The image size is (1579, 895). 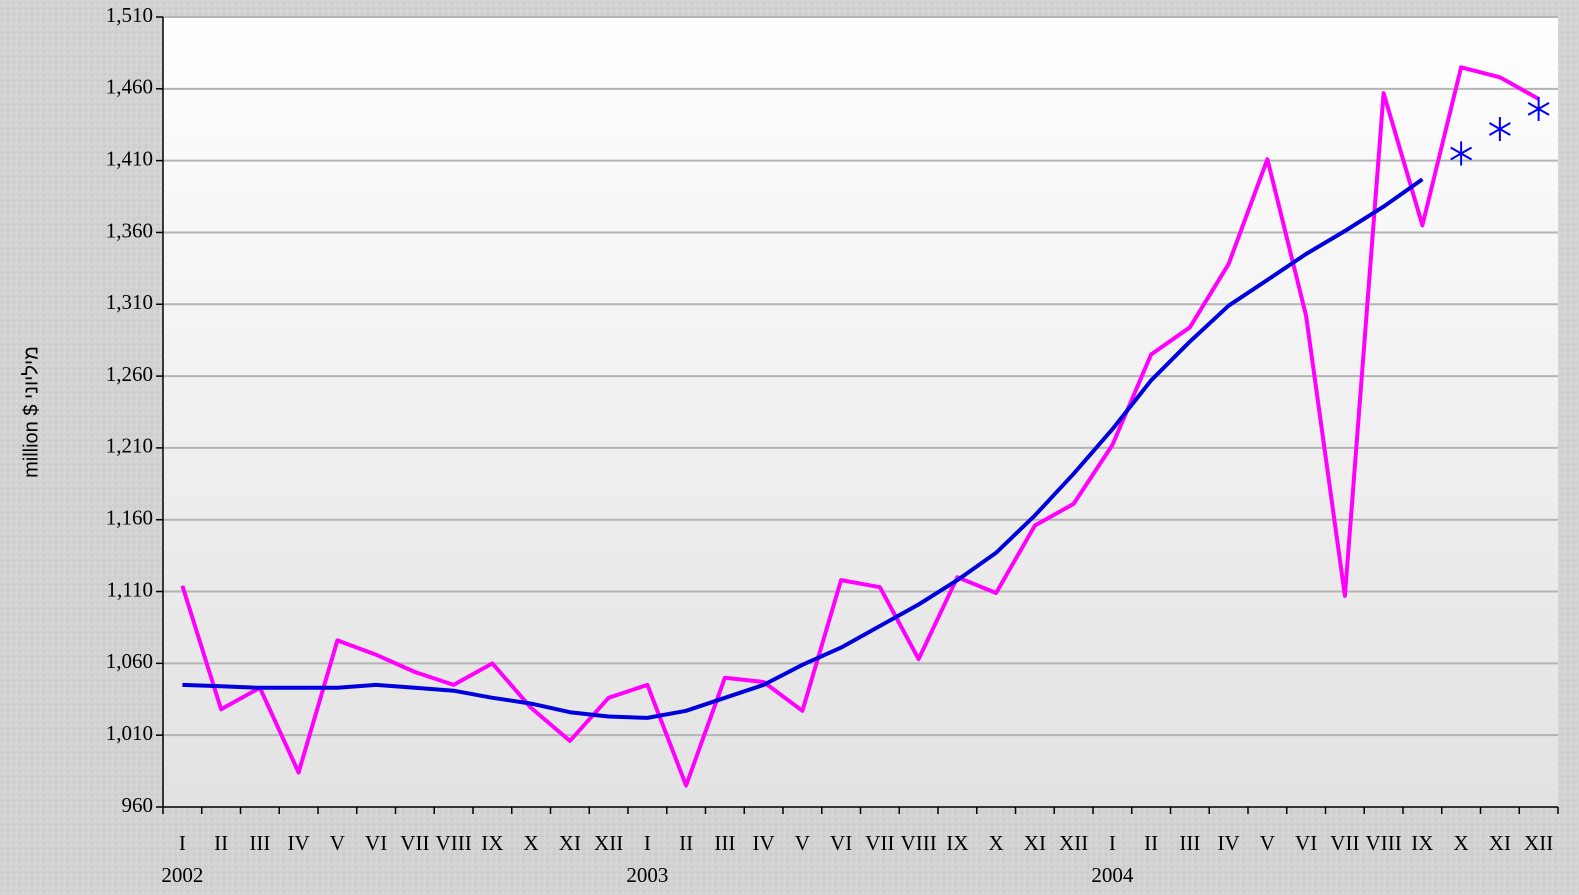 What do you see at coordinates (182, 875) in the screenshot?
I see `year-label: 2002` at bounding box center [182, 875].